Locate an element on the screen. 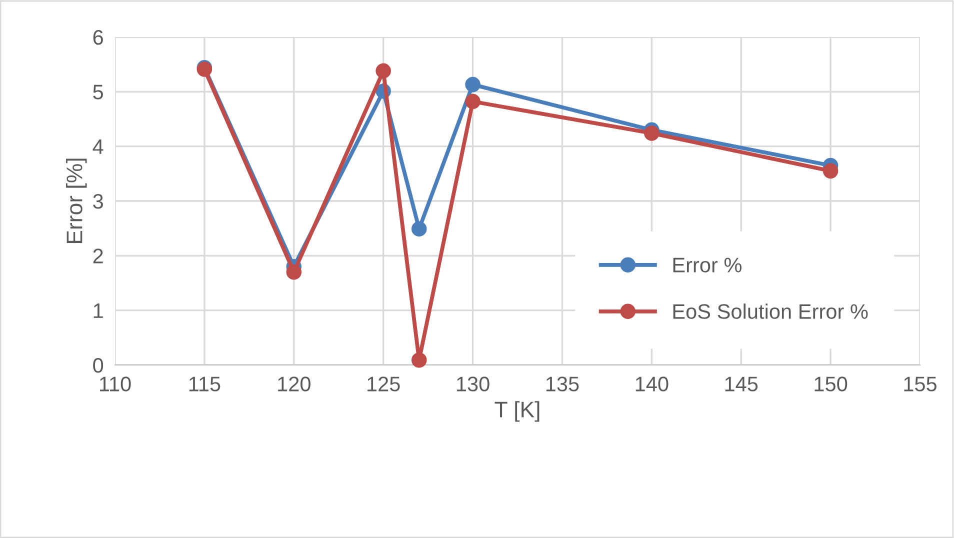 The width and height of the screenshot is (954, 538). x-tick-label: 140 is located at coordinates (652, 384).